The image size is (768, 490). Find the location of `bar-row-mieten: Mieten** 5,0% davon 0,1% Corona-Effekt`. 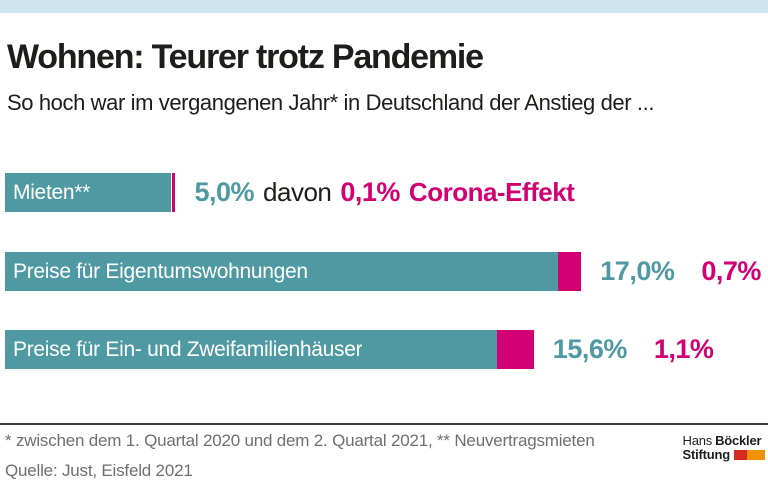

bar-row-mieten: Mieten** 5,0% davon 0,1% Corona-Effekt is located at coordinates (290, 192).